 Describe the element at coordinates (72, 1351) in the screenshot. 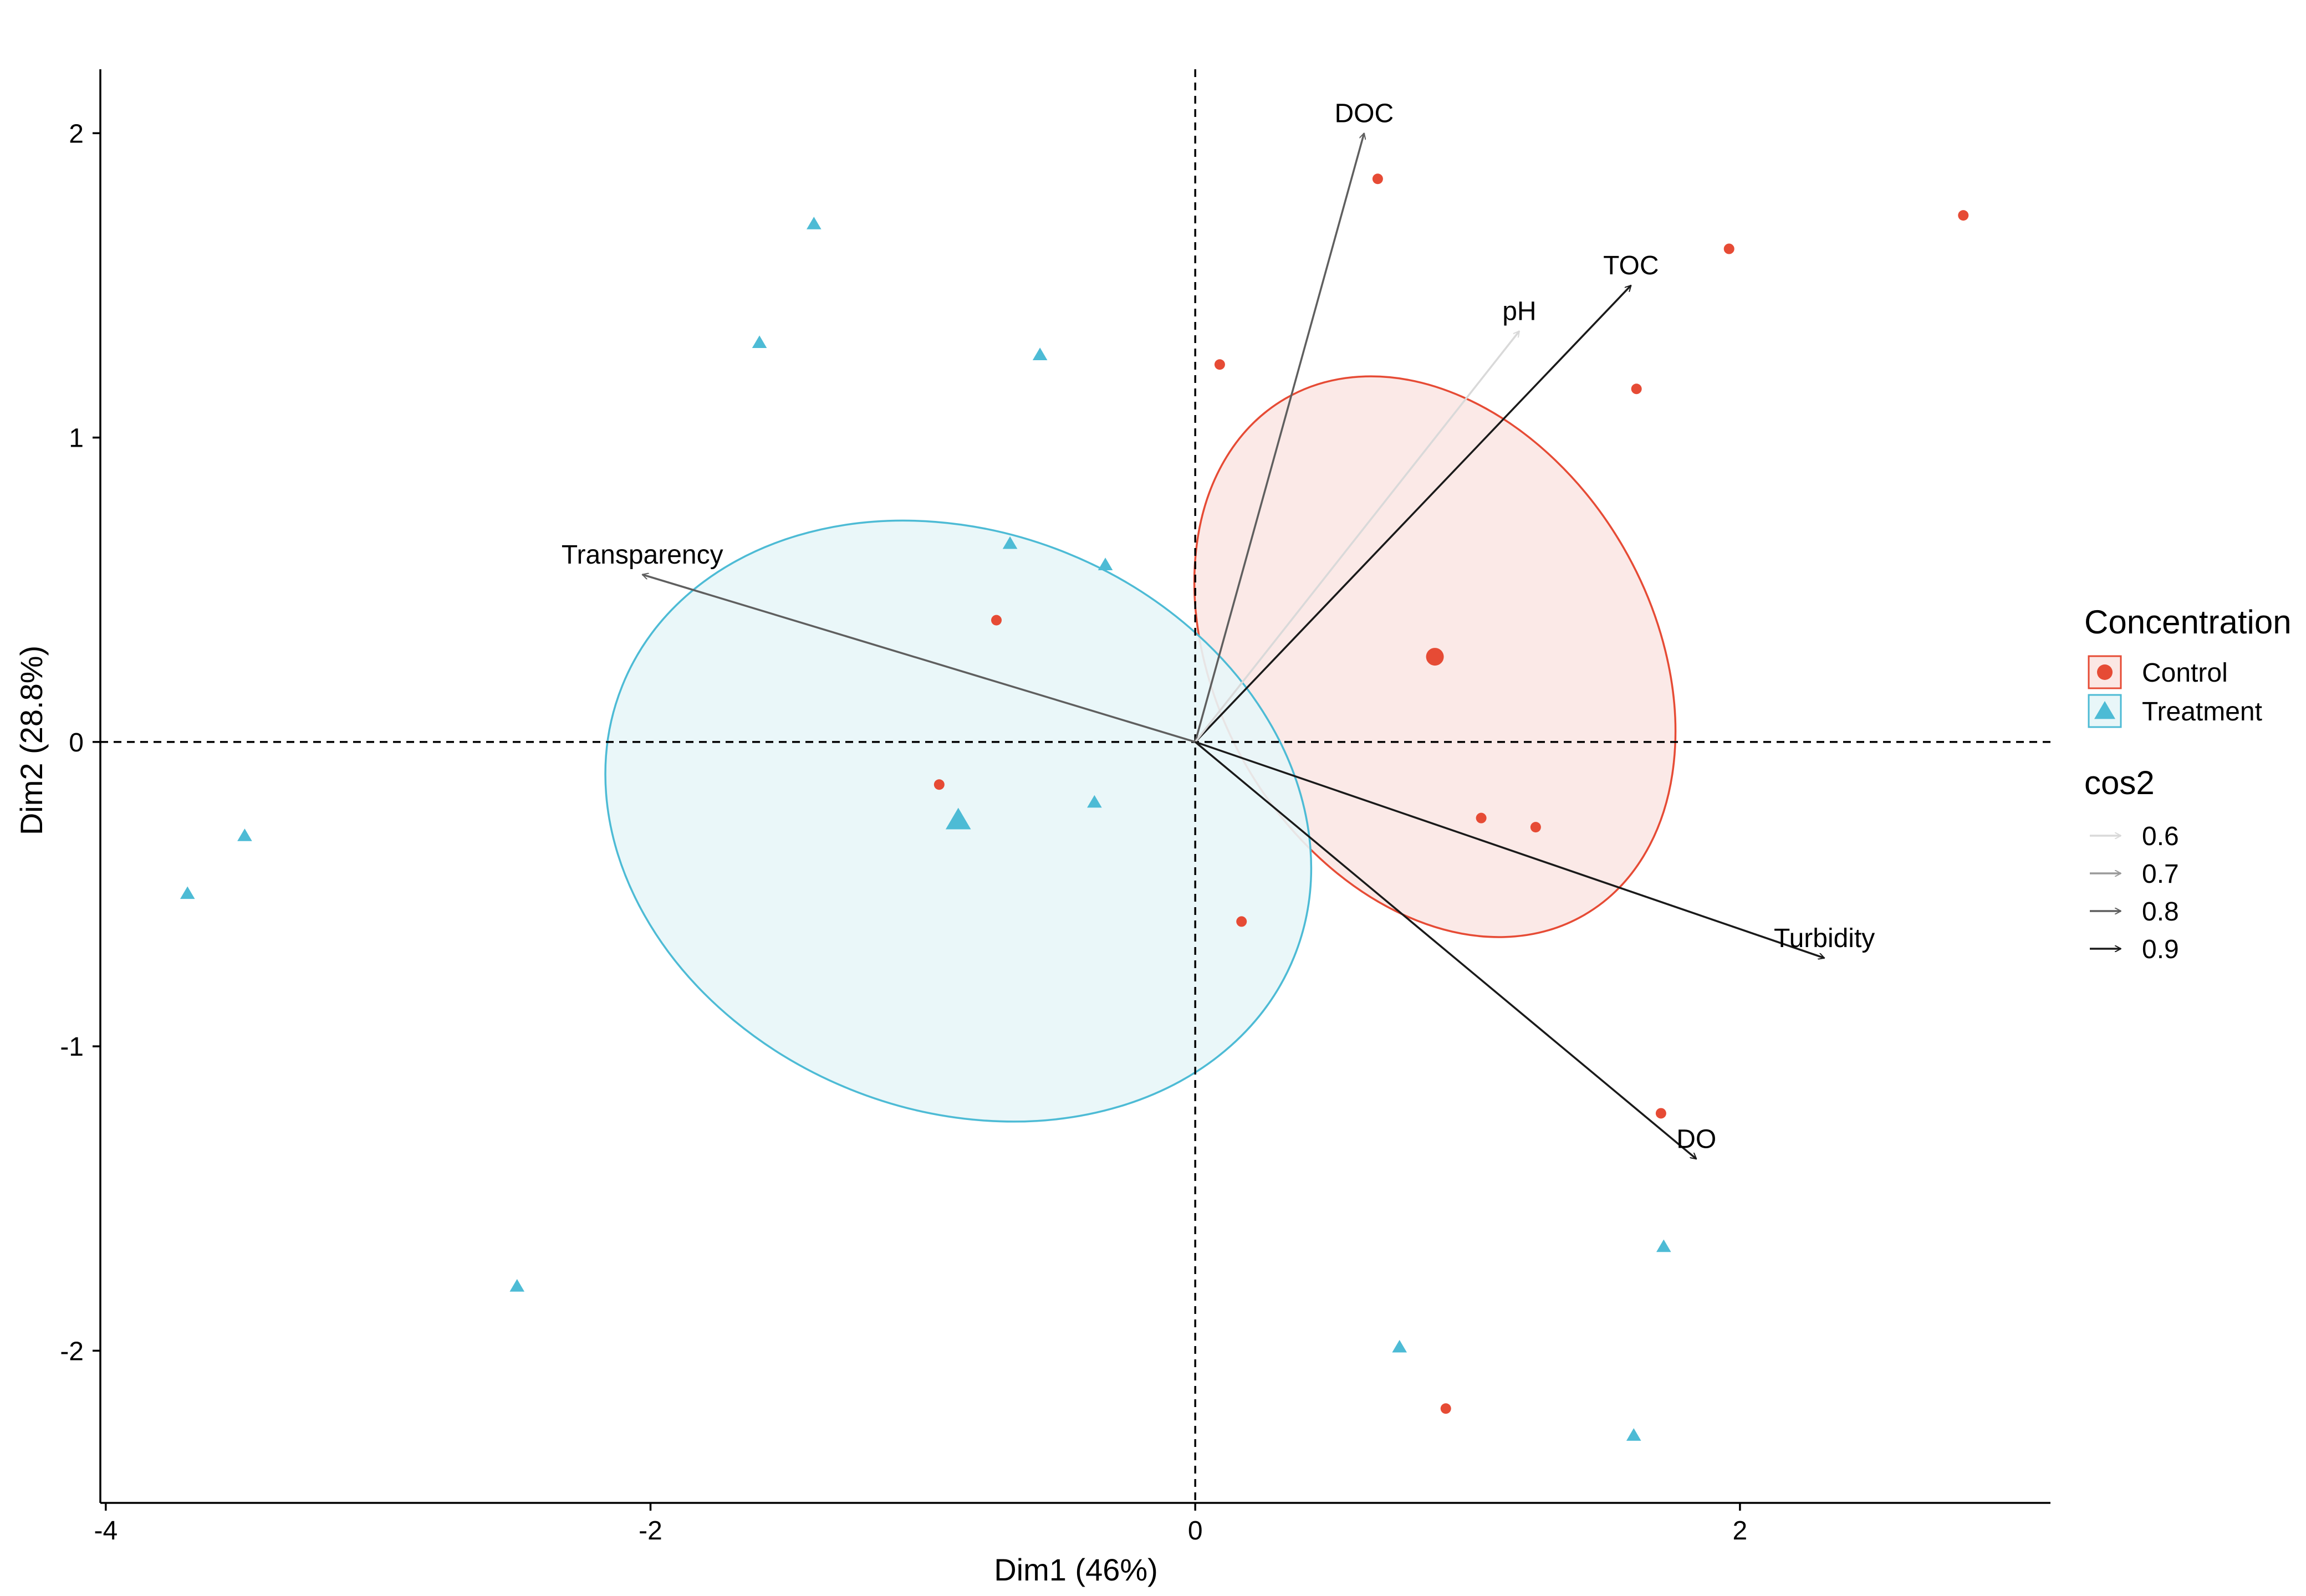

I see `y-tick-label: -2` at that location.